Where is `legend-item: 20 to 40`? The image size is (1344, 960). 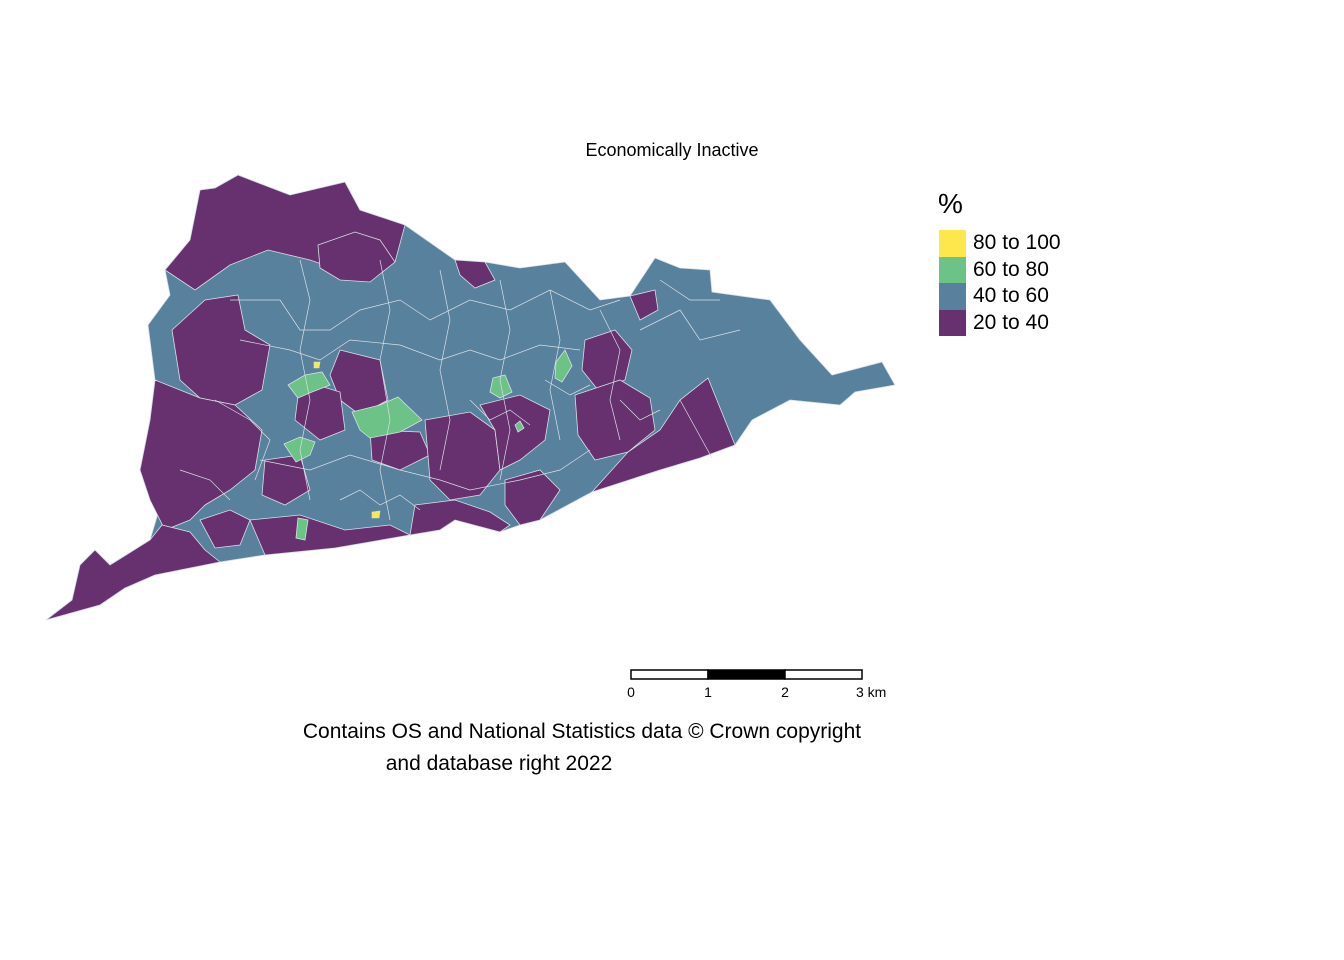 legend-item: 20 to 40 is located at coordinates (998, 322).